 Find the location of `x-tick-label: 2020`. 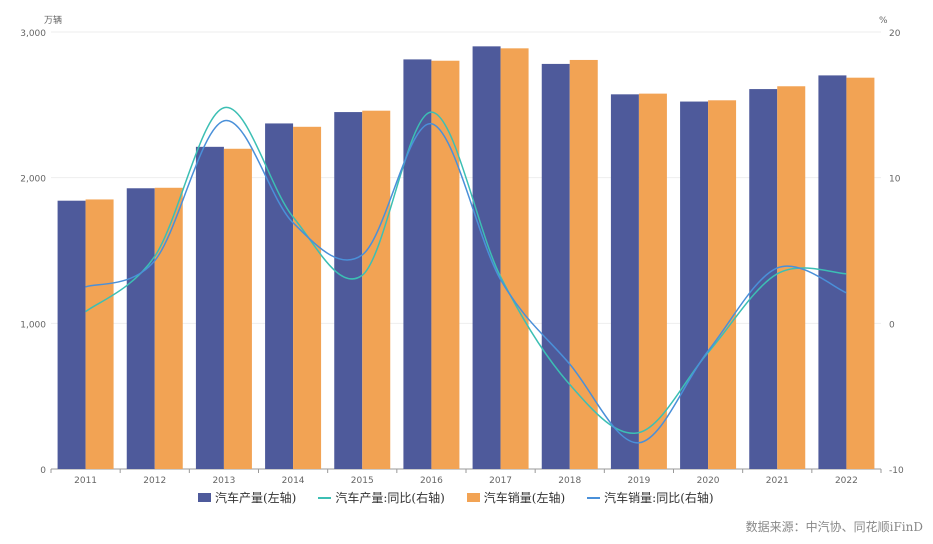

x-tick-label: 2020 is located at coordinates (708, 481).